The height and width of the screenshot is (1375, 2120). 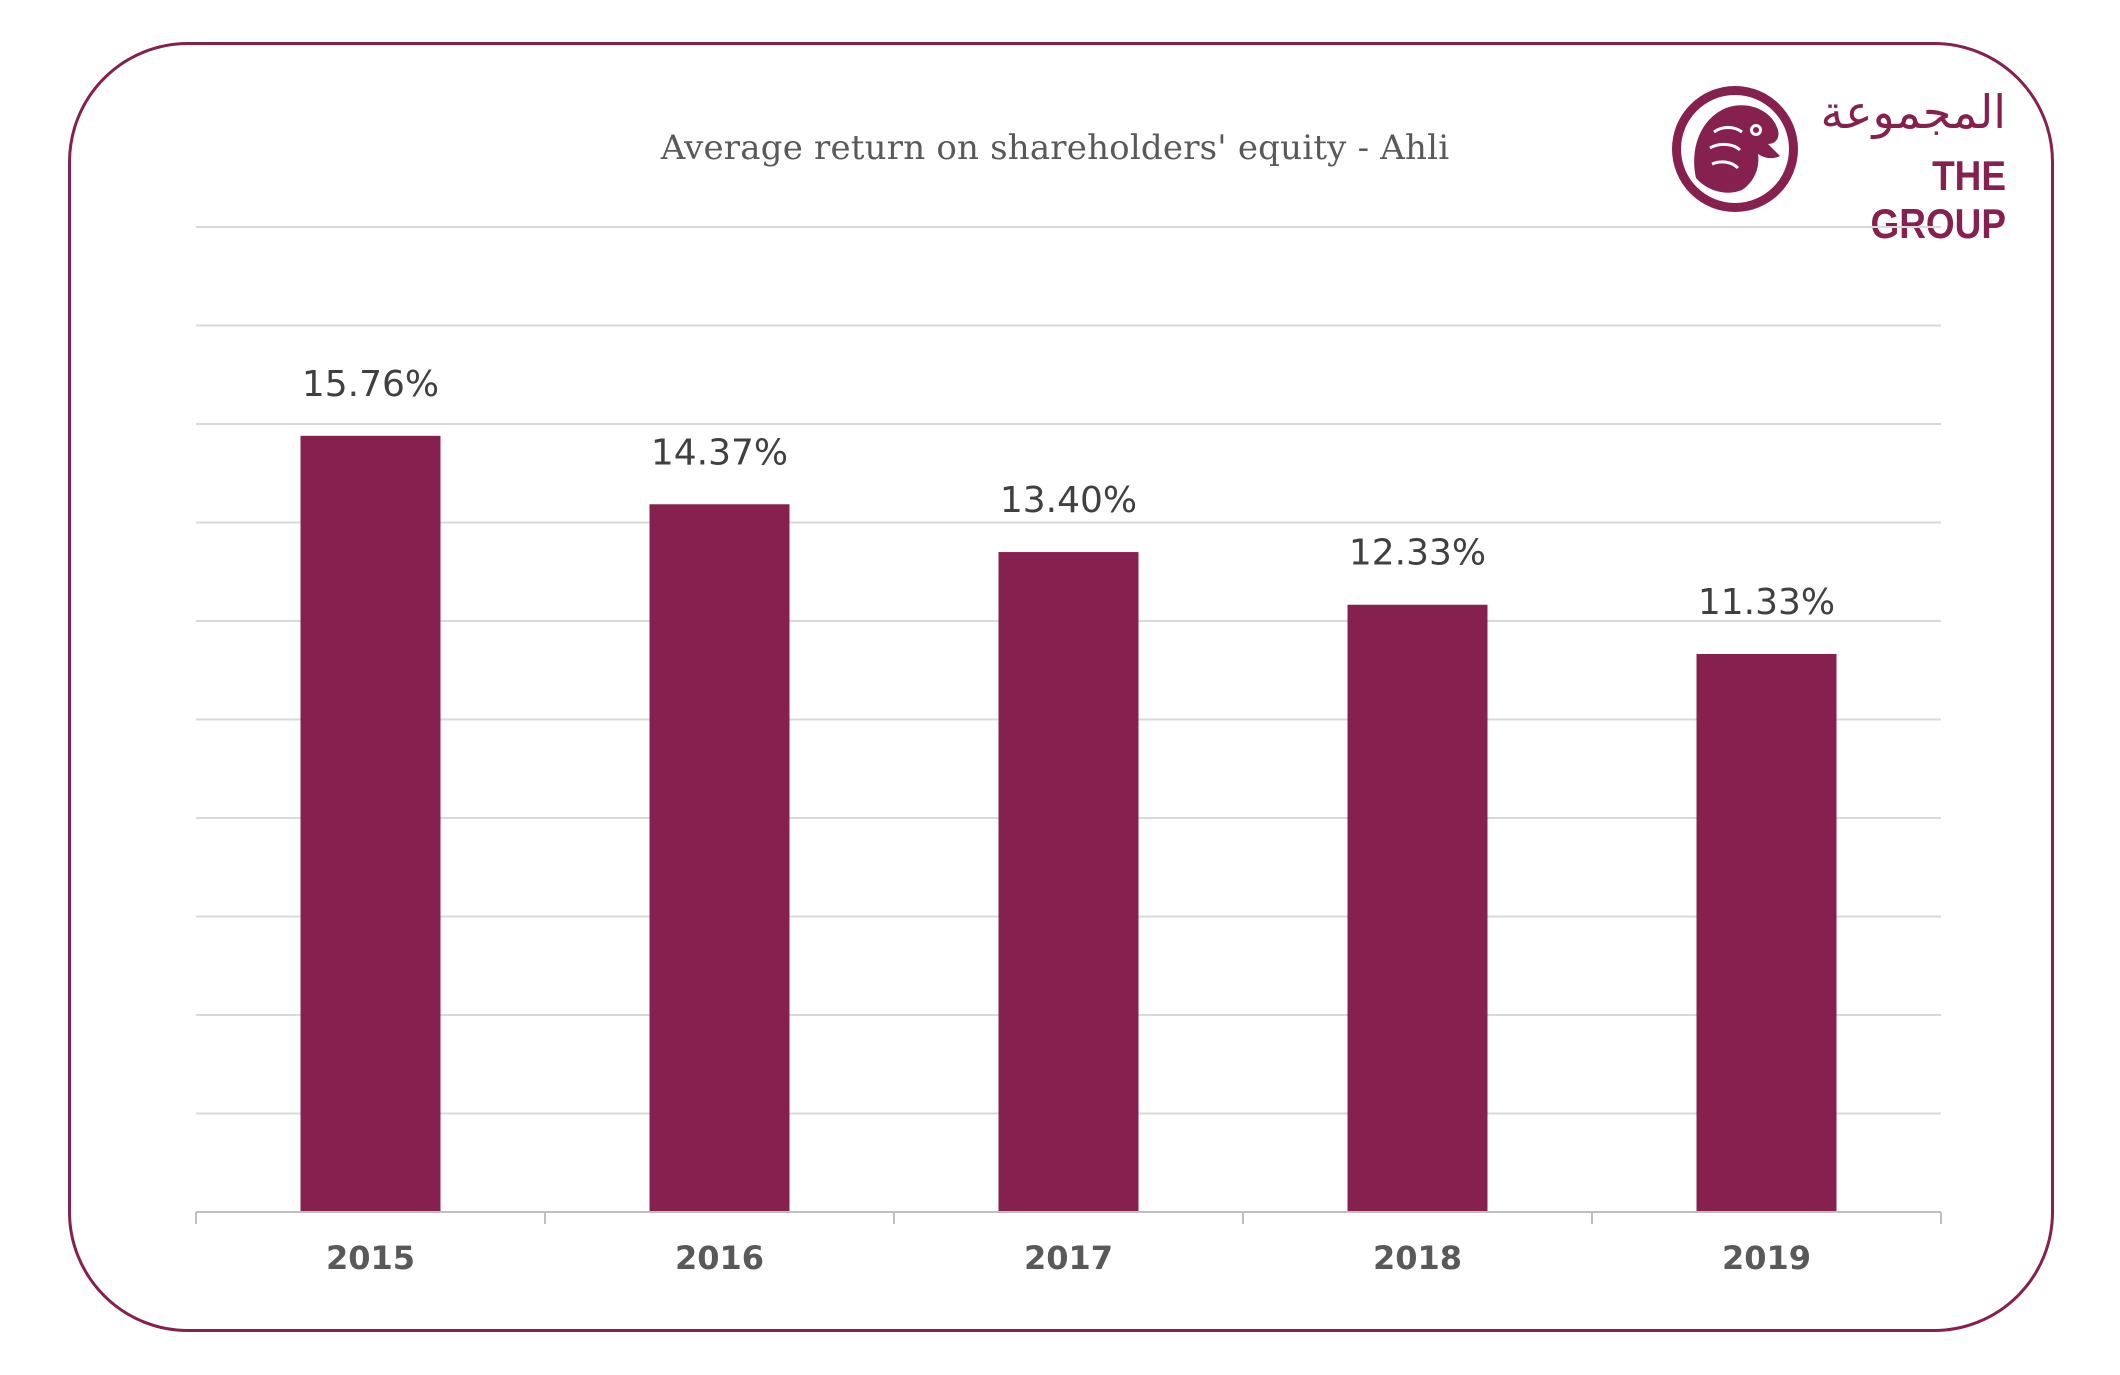 I want to click on logo-arabic-text: المجموعة, so click(x=1913, y=112).